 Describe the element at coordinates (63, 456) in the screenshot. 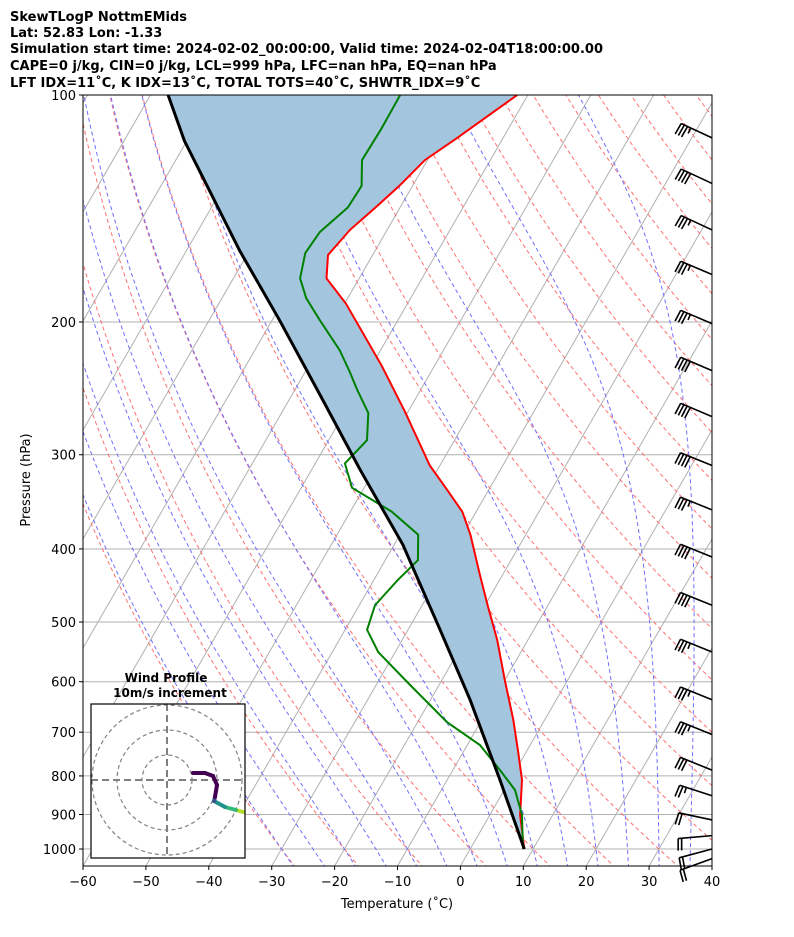

I see `y-tick-label: 300` at that location.